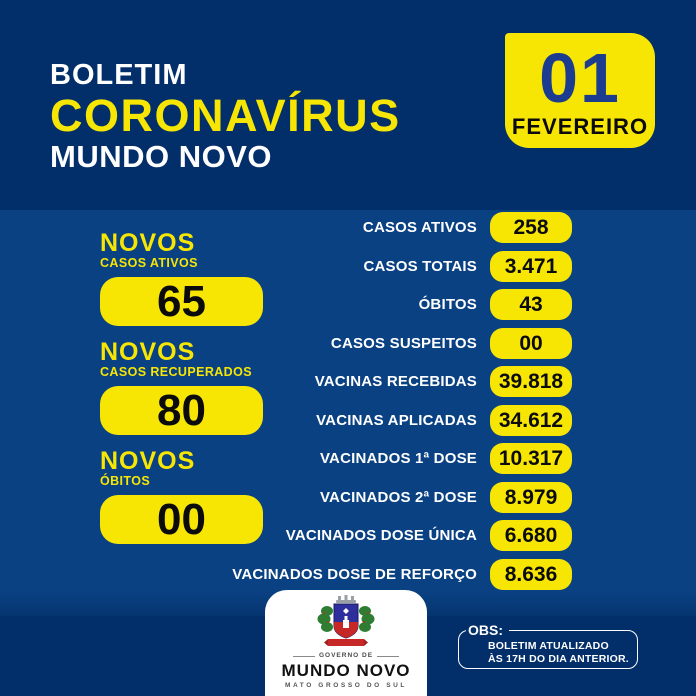 Image resolution: width=696 pixels, height=696 pixels. I want to click on stat-value-box: 8.979, so click(531, 497).